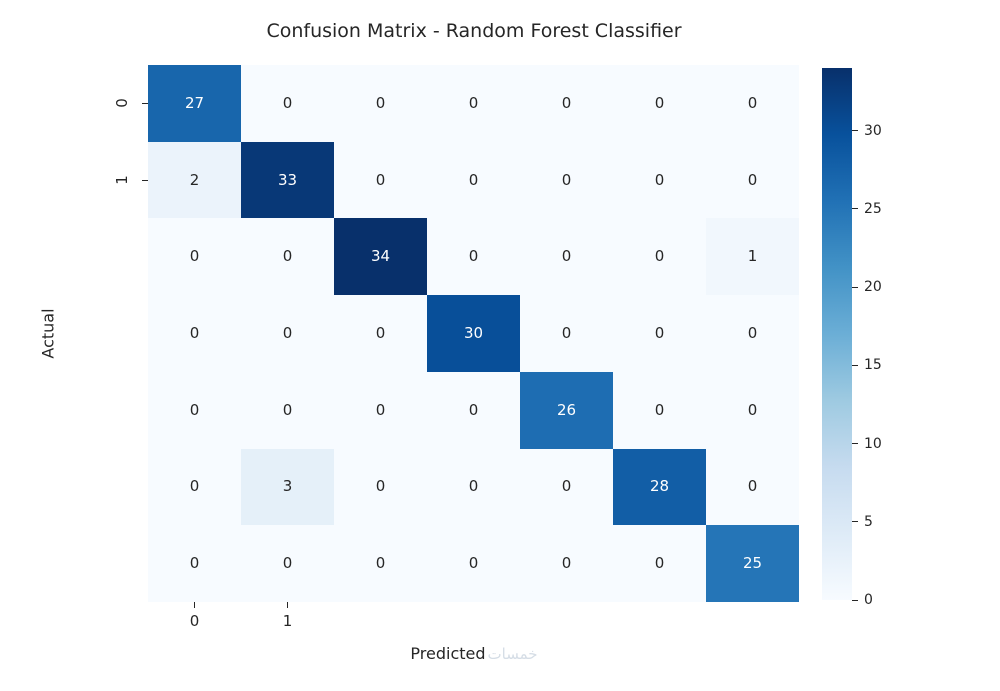  What do you see at coordinates (868, 600) in the screenshot?
I see `colorbar-tick-label: 0` at bounding box center [868, 600].